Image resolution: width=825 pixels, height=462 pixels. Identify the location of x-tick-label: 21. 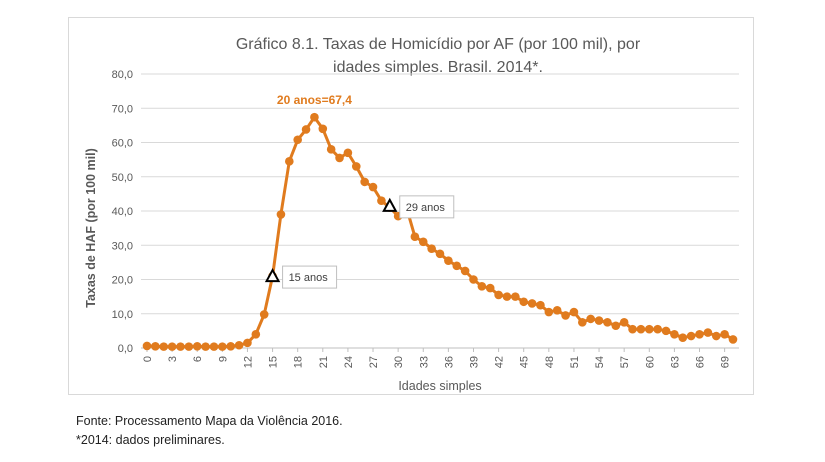
(324, 362).